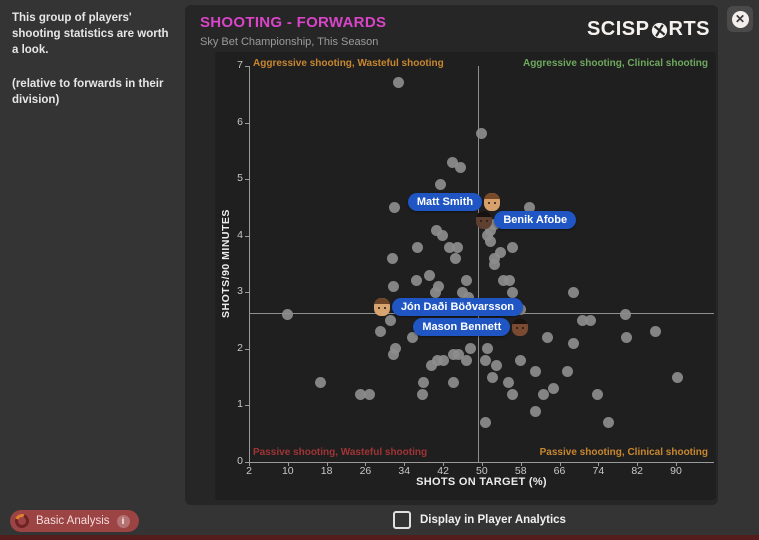 This screenshot has width=759, height=540. Describe the element at coordinates (249, 471) in the screenshot. I see `x-tick-label: 2` at that location.